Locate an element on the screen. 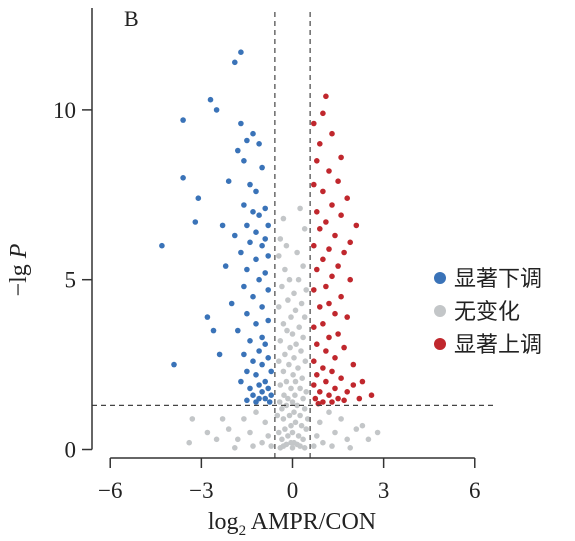 This screenshot has width=575, height=541. panel-label: B is located at coordinates (131, 18).